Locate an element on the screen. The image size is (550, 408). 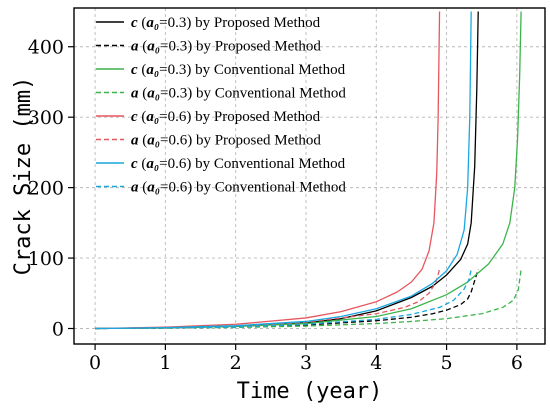
x-tick-label: 2 is located at coordinates (236, 363).